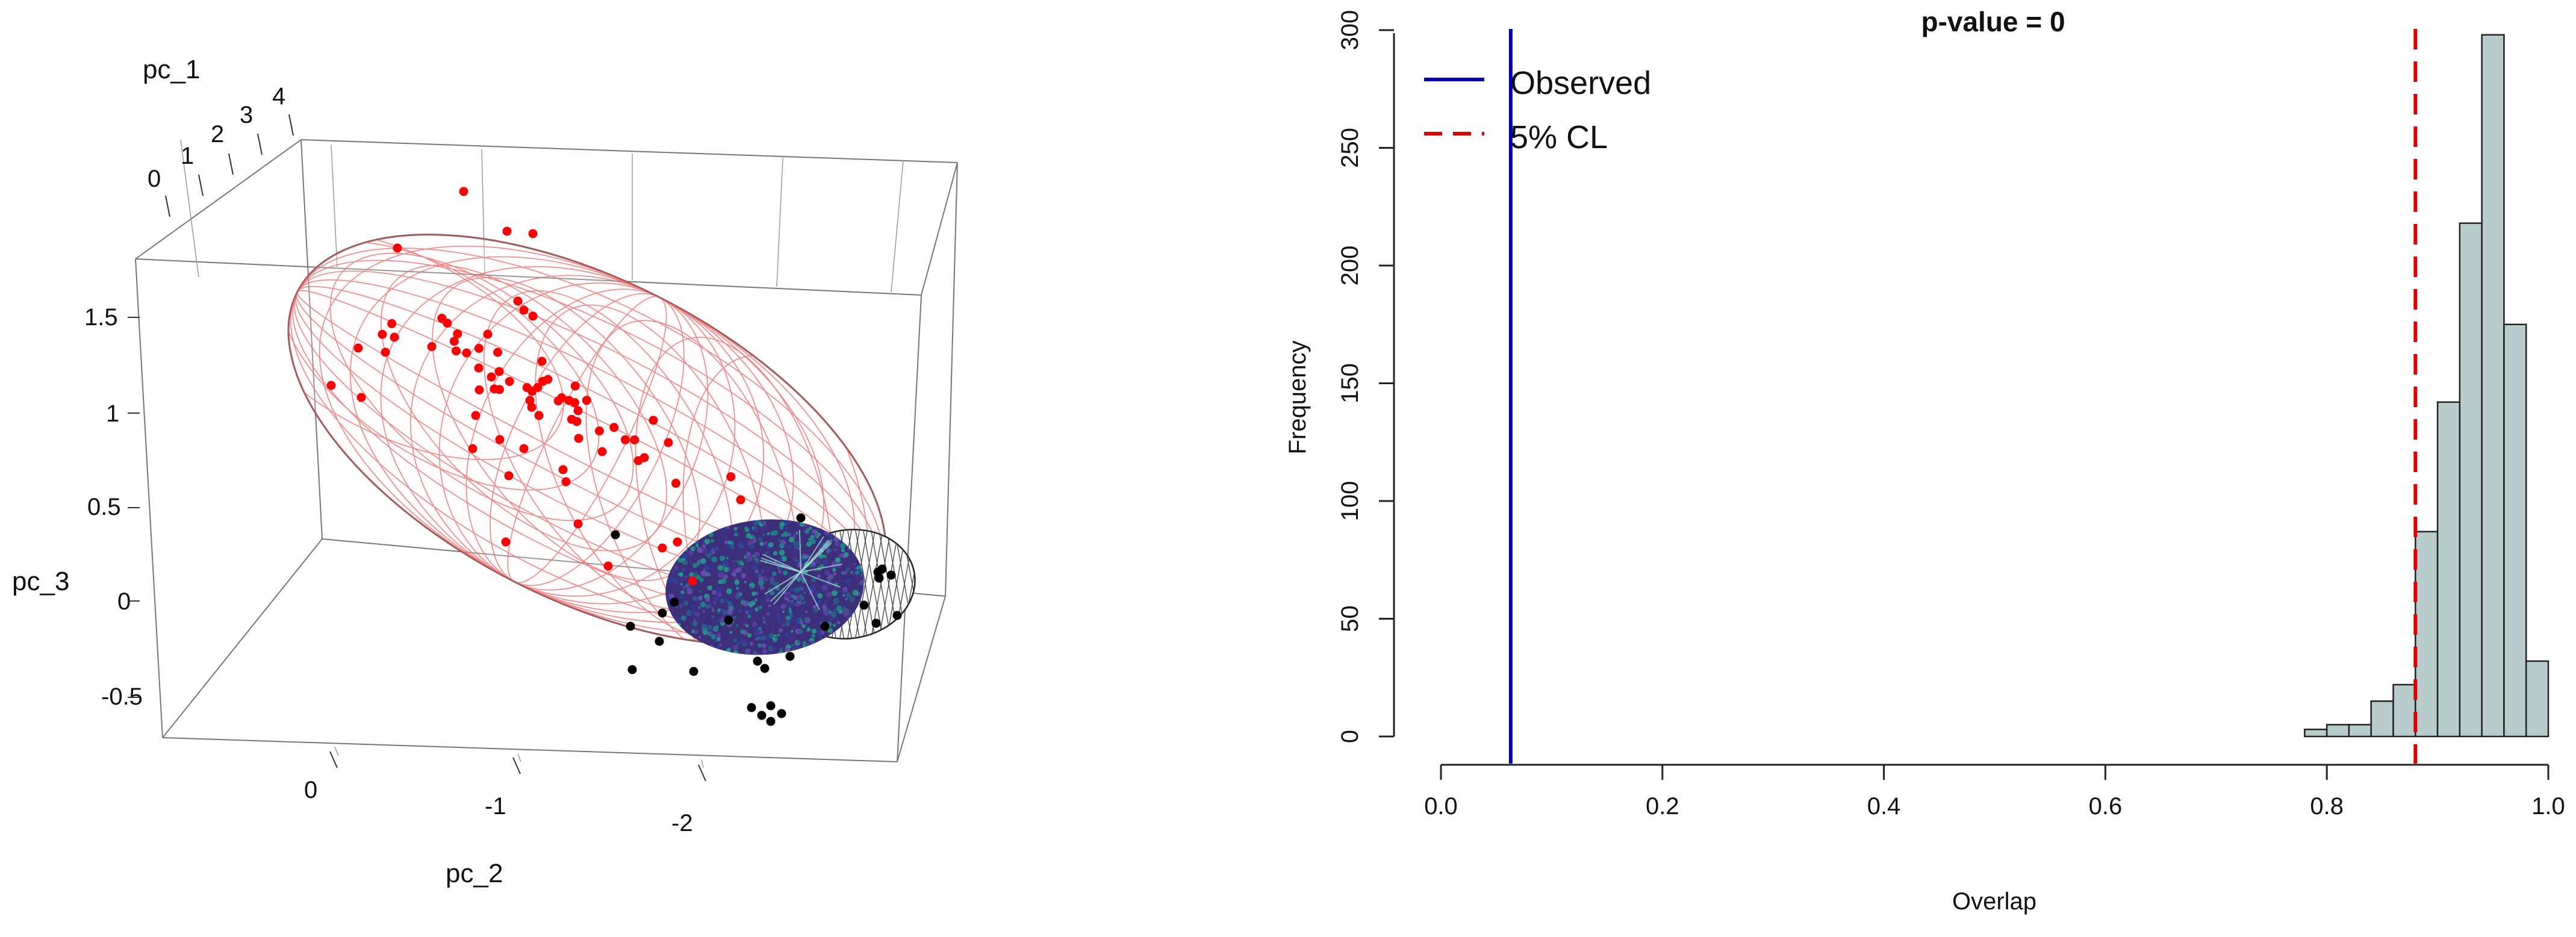  What do you see at coordinates (188, 156) in the screenshot?
I see `pc1-tick-1: 1` at bounding box center [188, 156].